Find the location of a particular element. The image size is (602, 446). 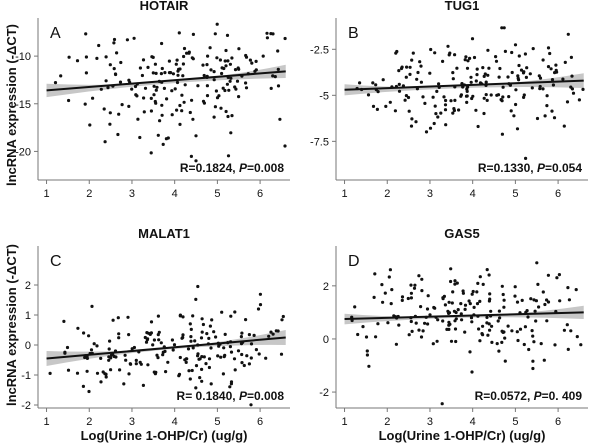

x-tick-label: 1 is located at coordinates (344, 194).